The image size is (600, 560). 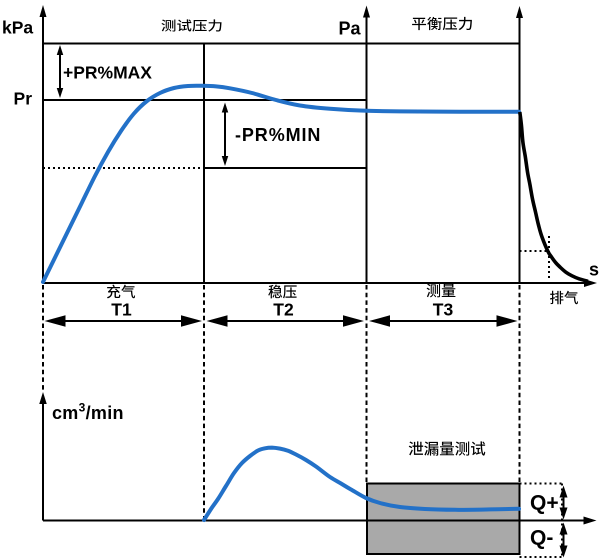 I want to click on svg-text: Pa, so click(x=349, y=29).